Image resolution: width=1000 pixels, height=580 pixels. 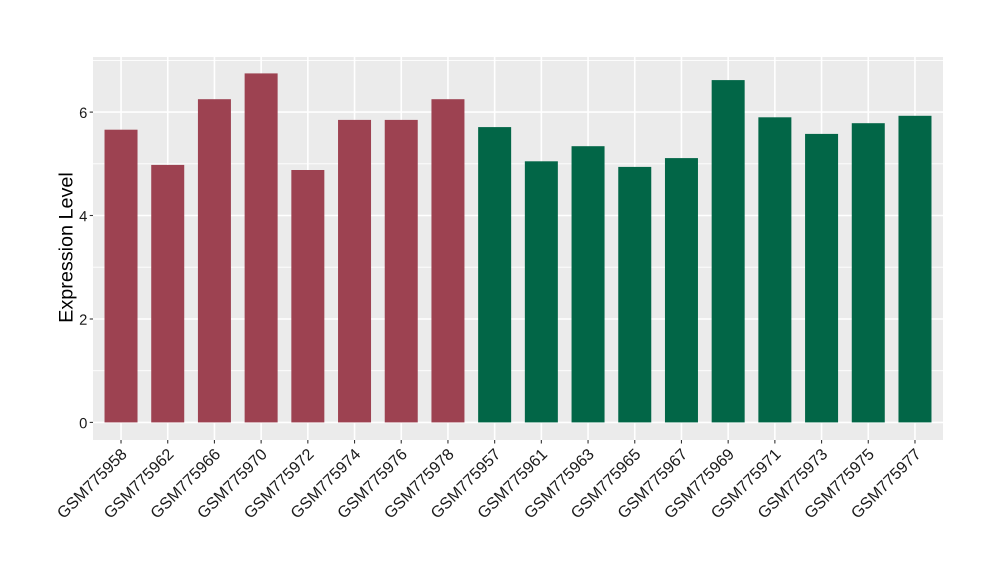 What do you see at coordinates (66, 247) in the screenshot?
I see `svg-text: Expression Level` at bounding box center [66, 247].